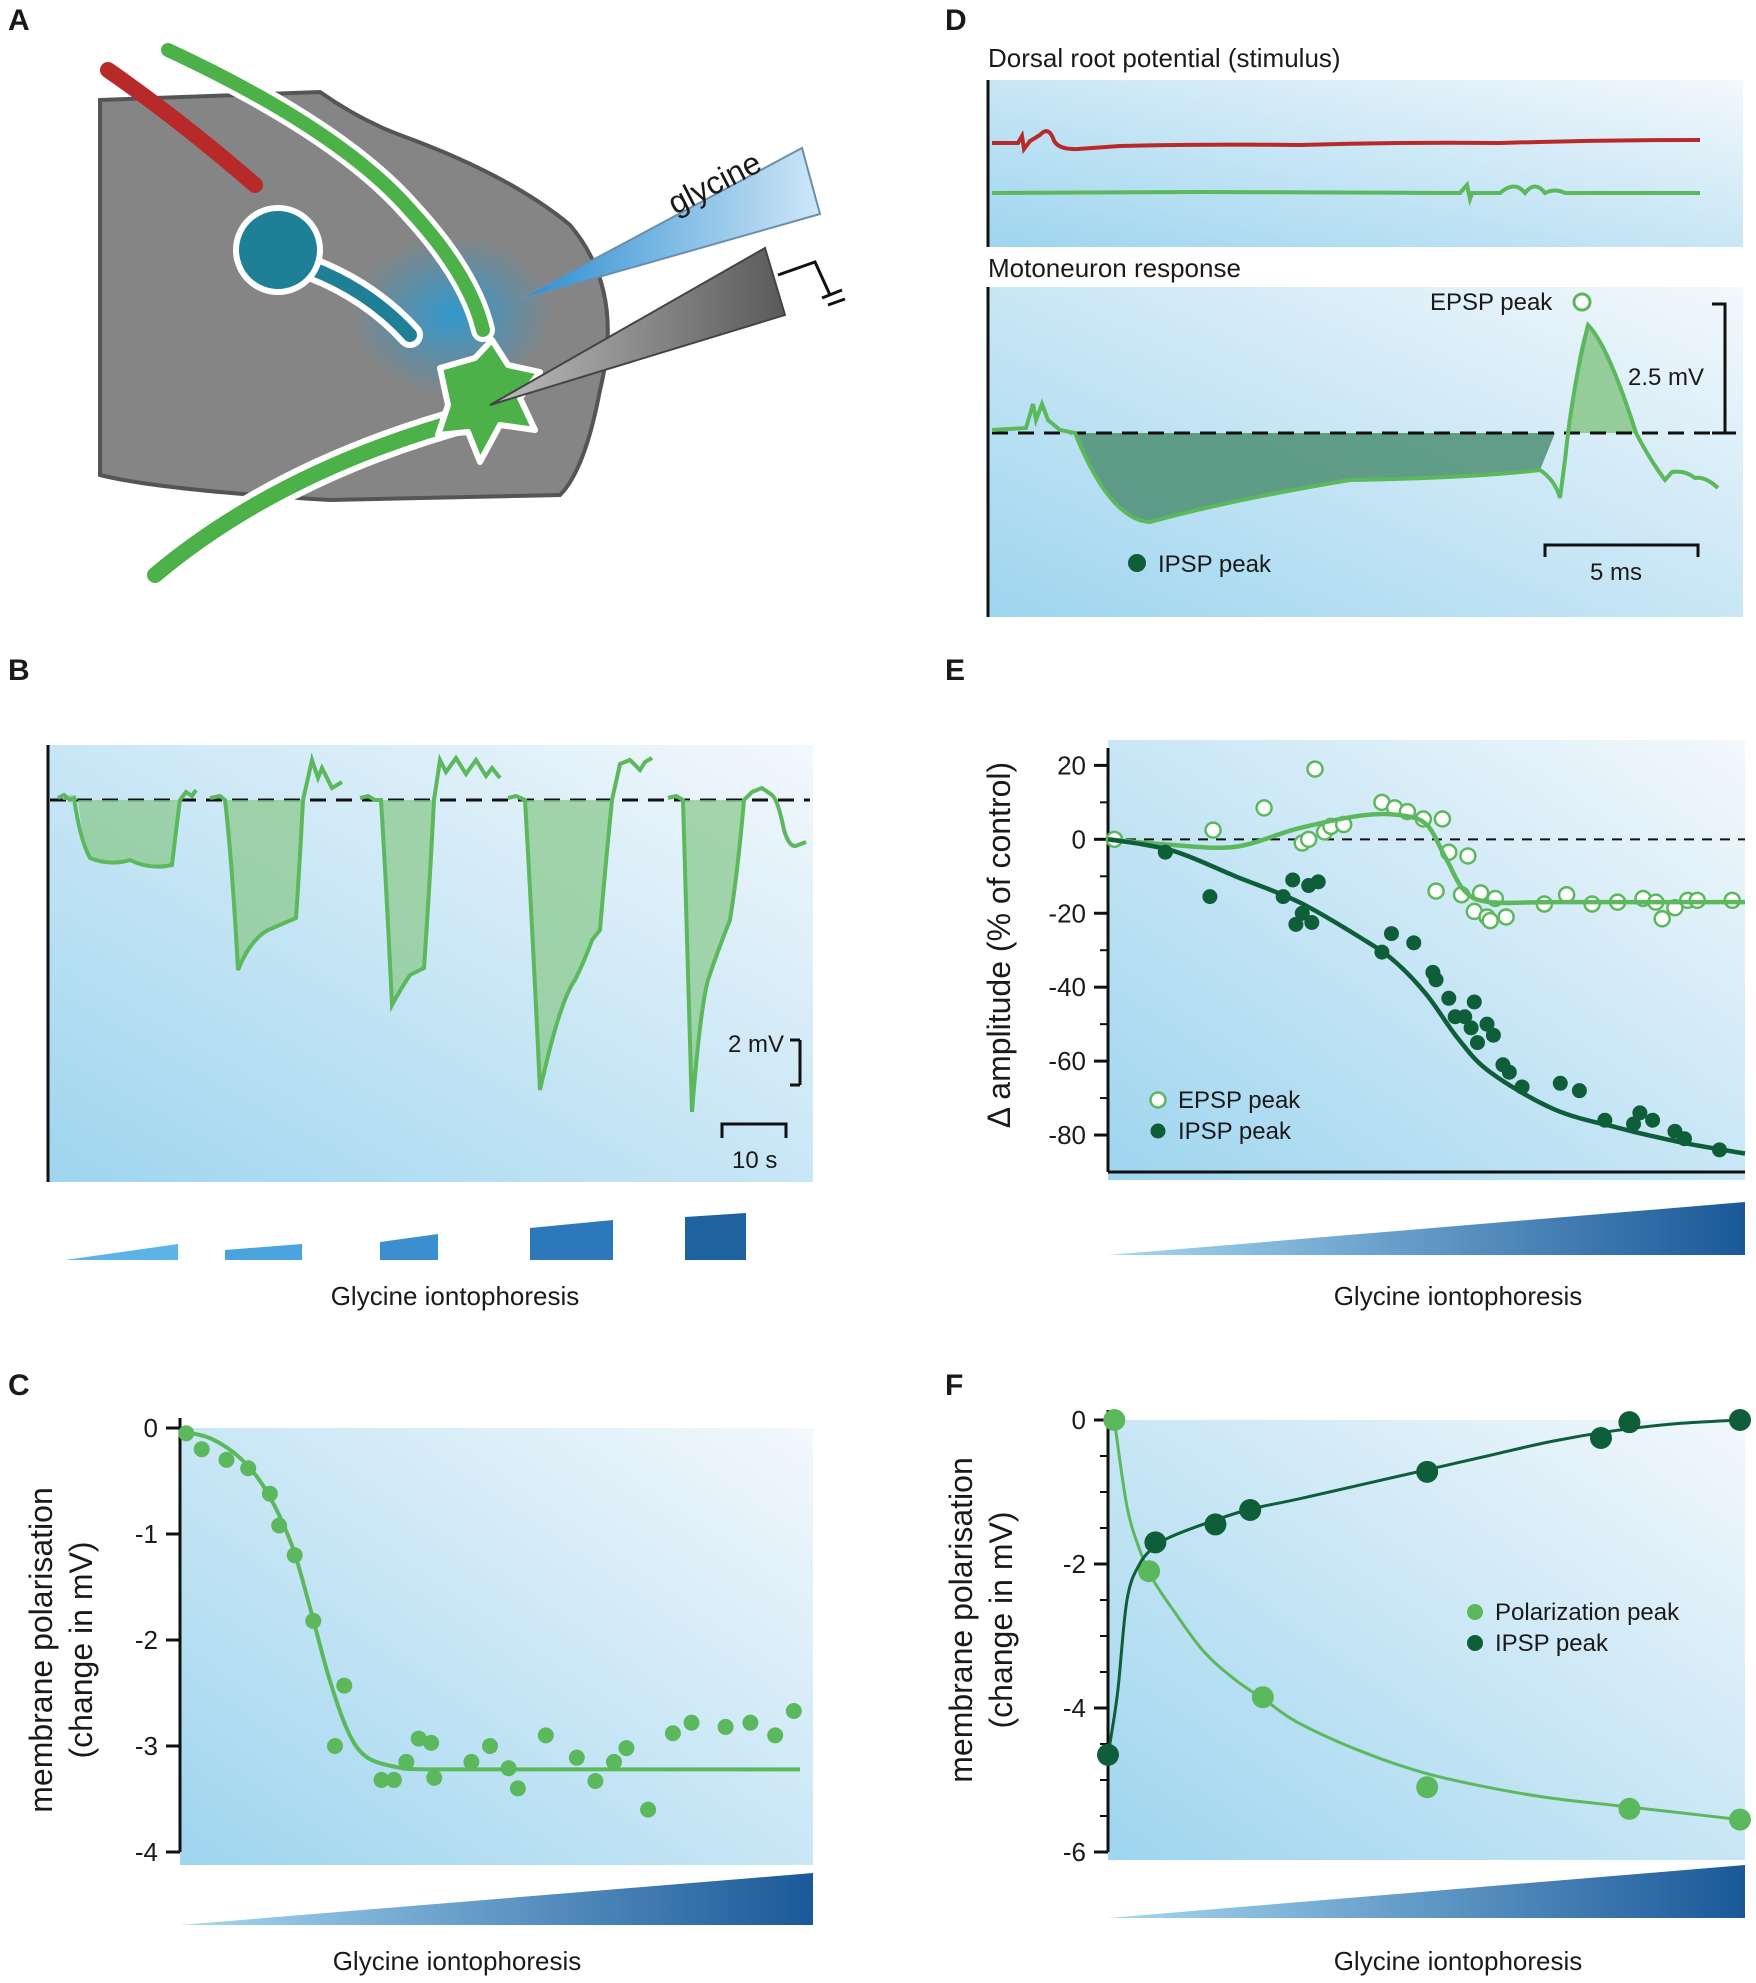 This screenshot has height=1983, width=1756. I want to click on d-ipsp-marker, so click(1137, 563).